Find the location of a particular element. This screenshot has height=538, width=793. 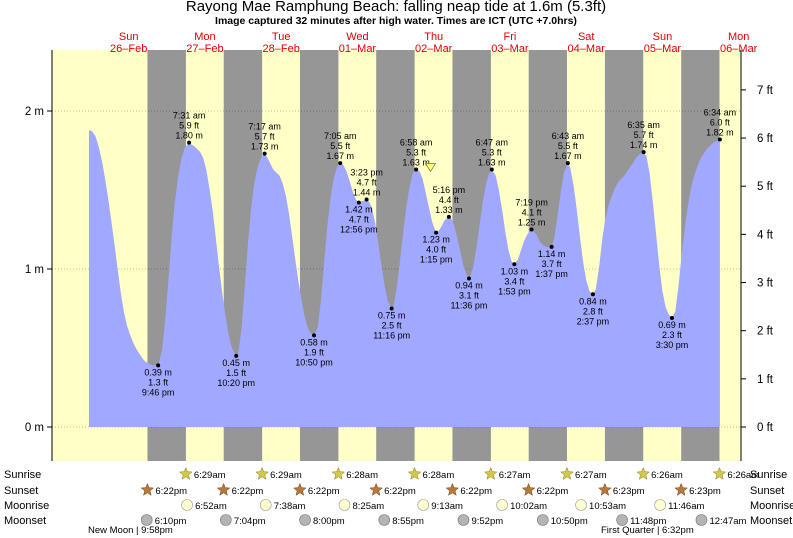

high-tide-label: 6:35 am is located at coordinates (643, 125).